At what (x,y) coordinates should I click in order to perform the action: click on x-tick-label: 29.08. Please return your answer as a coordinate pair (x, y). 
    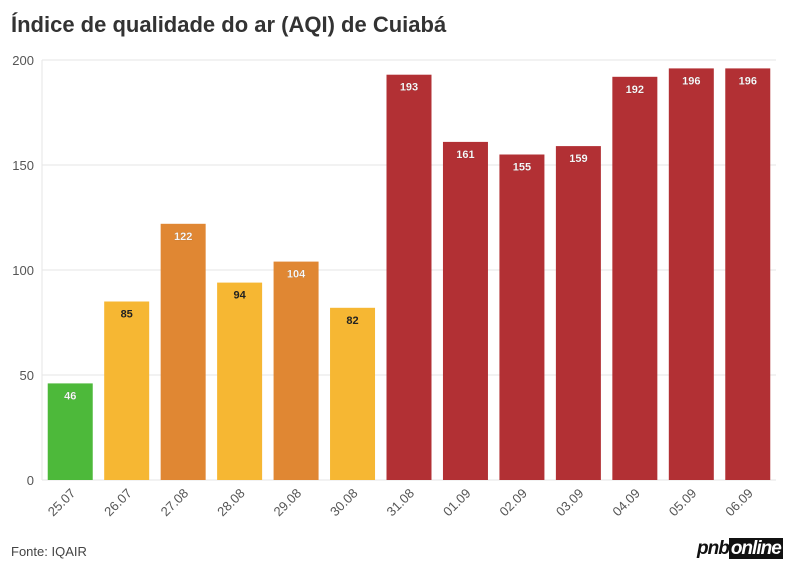
    Looking at the image, I should click on (288, 503).